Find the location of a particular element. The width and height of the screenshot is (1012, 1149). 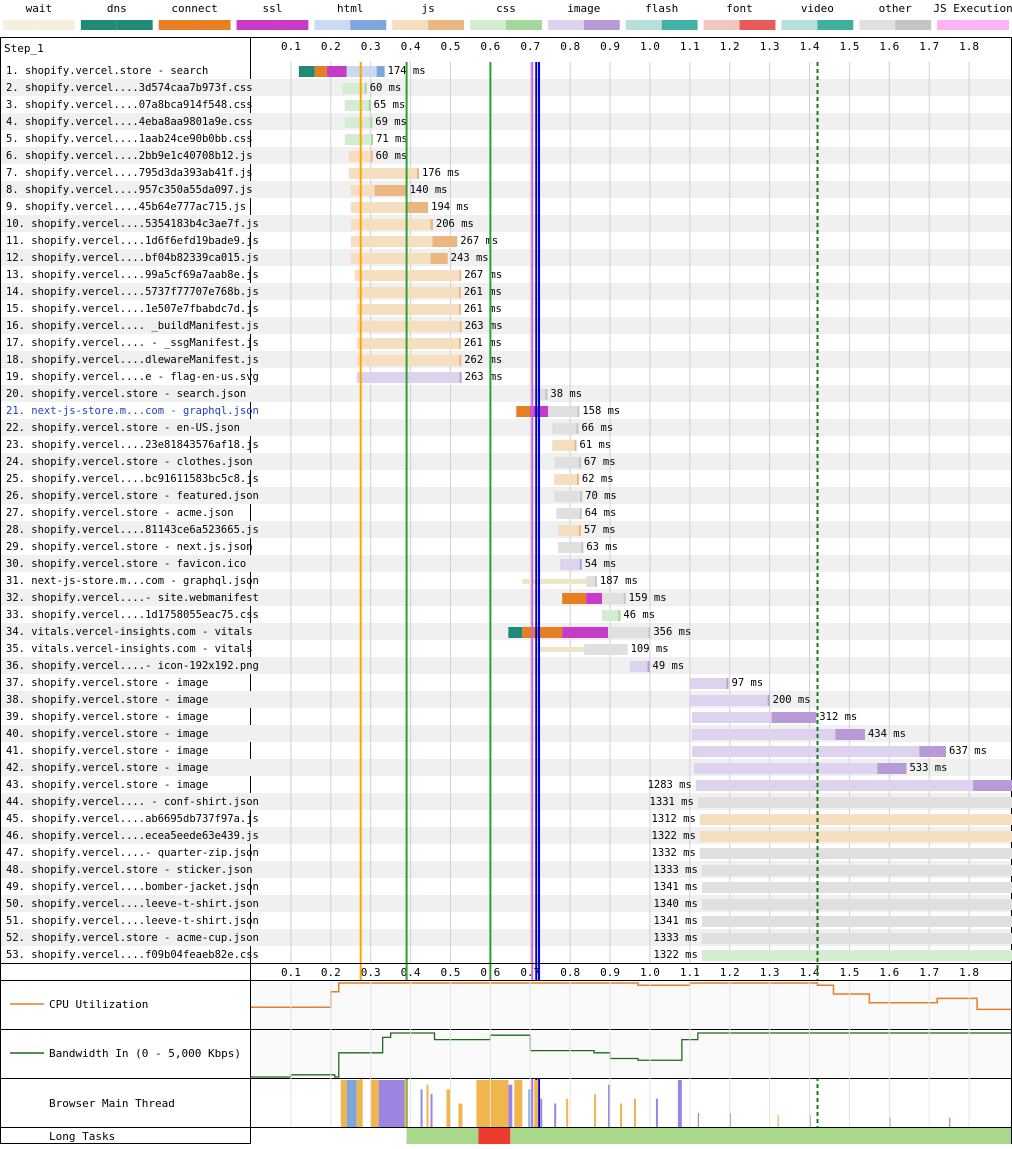

long-task-segment is located at coordinates (760, 1136).